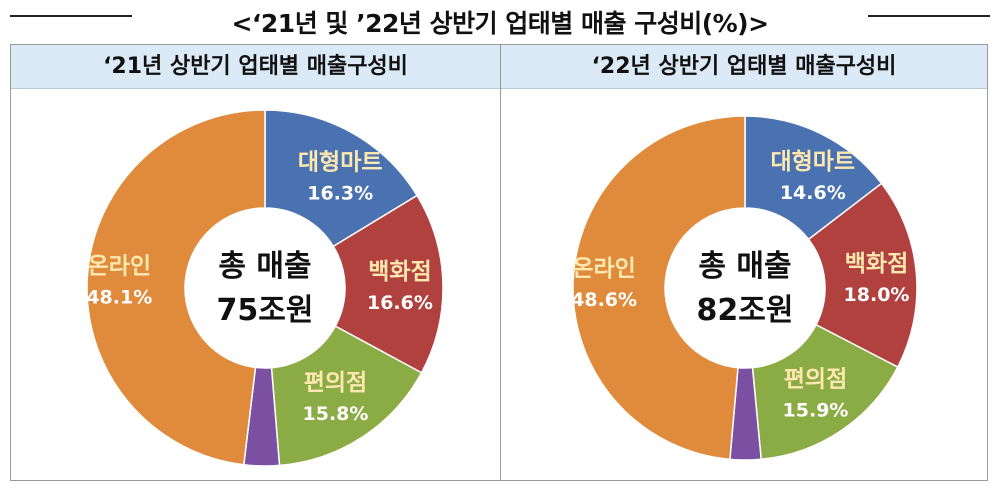  What do you see at coordinates (877, 295) in the screenshot?
I see `slice-value-department_store-1: 18.0%` at bounding box center [877, 295].